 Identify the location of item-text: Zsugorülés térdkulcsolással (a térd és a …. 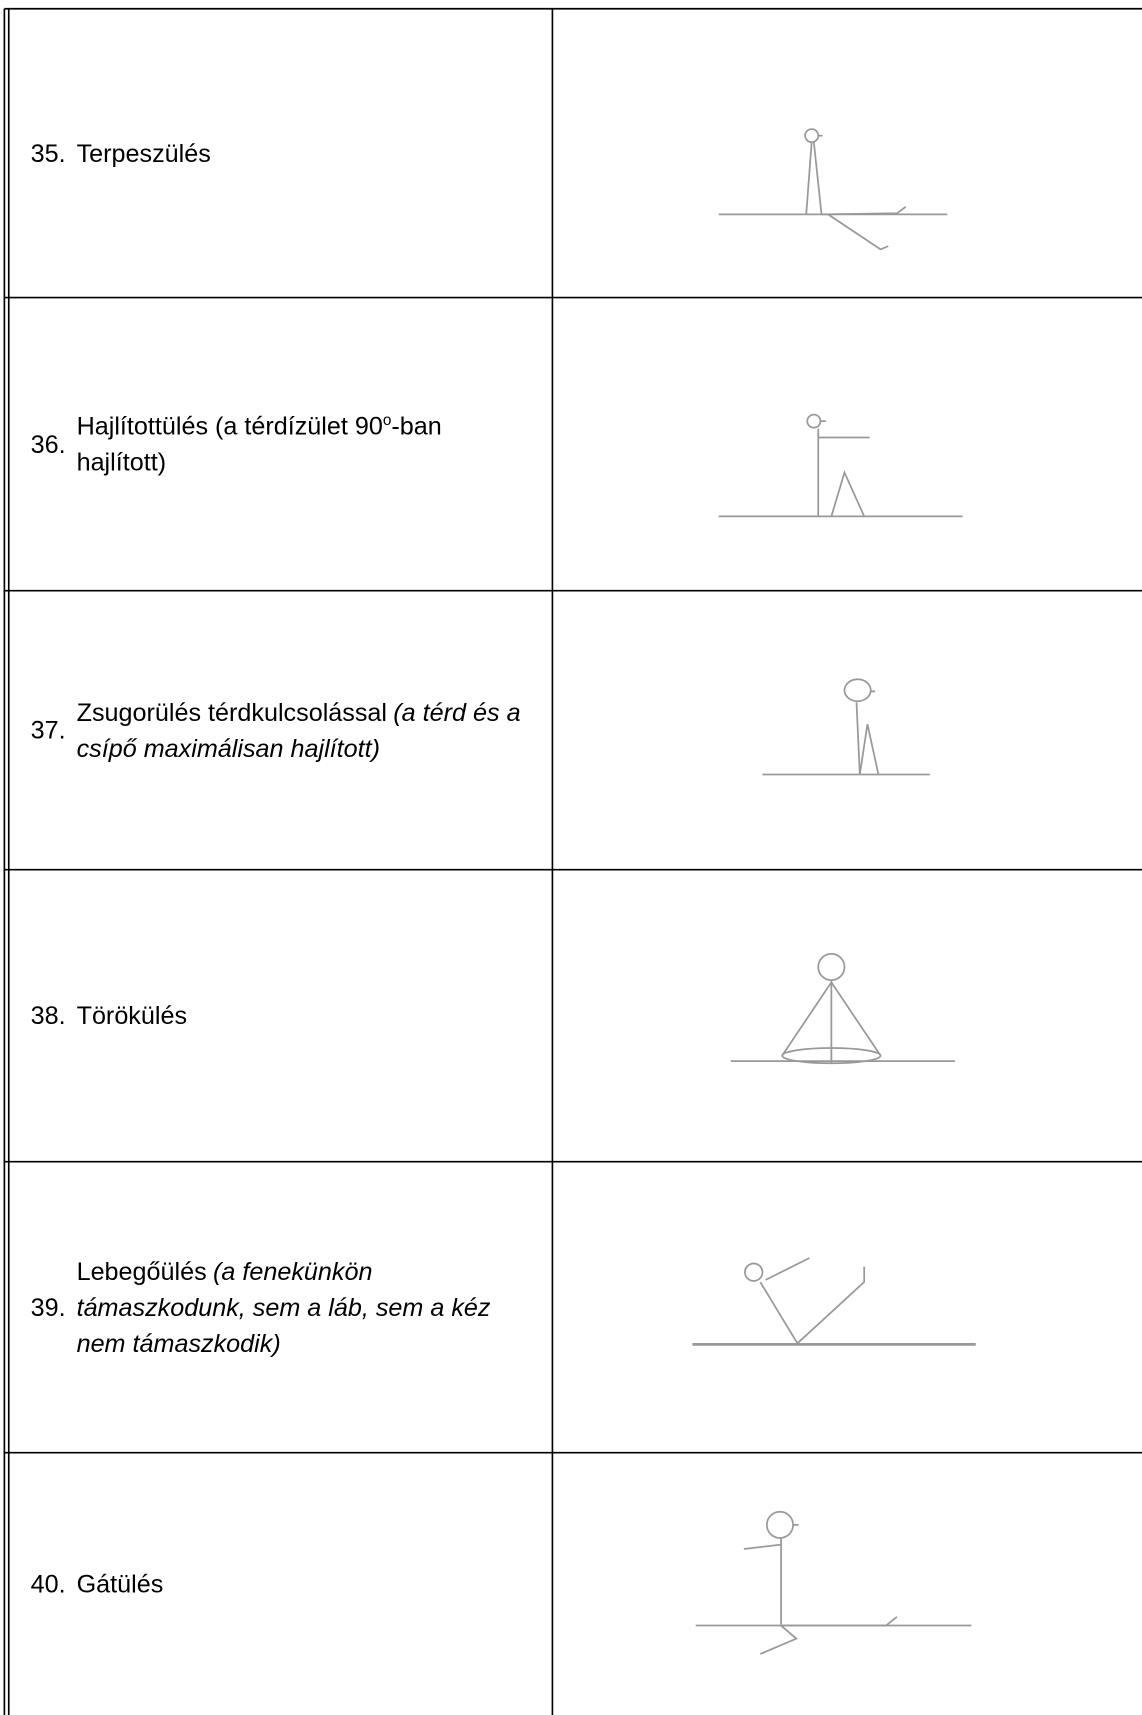
(280, 730).